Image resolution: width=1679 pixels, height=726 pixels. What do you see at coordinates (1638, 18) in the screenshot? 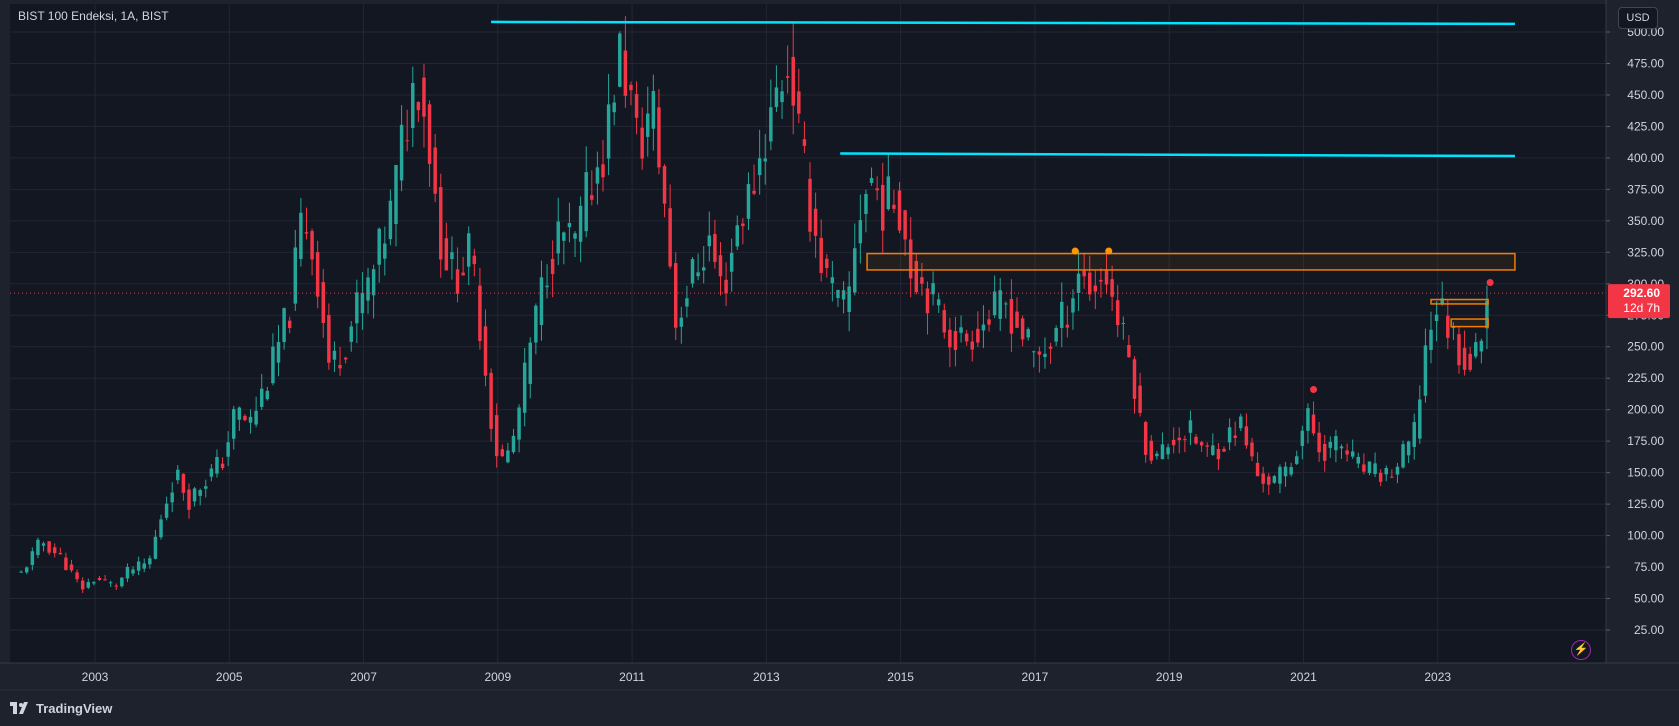
I see `currency-button: USD` at bounding box center [1638, 18].